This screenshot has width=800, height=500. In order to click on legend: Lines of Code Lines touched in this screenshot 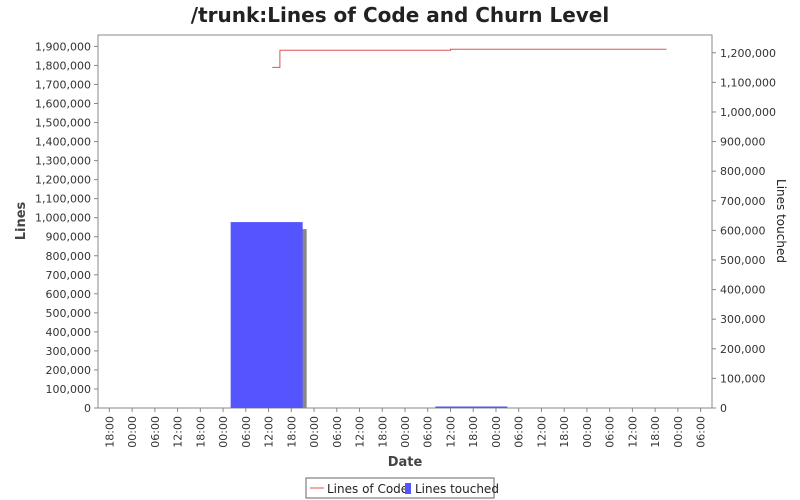, I will do `click(402, 488)`.